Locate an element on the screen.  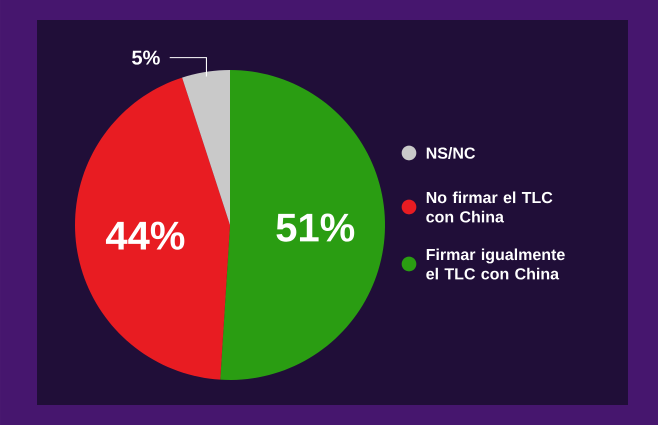
legend-label: NS/NC is located at coordinates (451, 153).